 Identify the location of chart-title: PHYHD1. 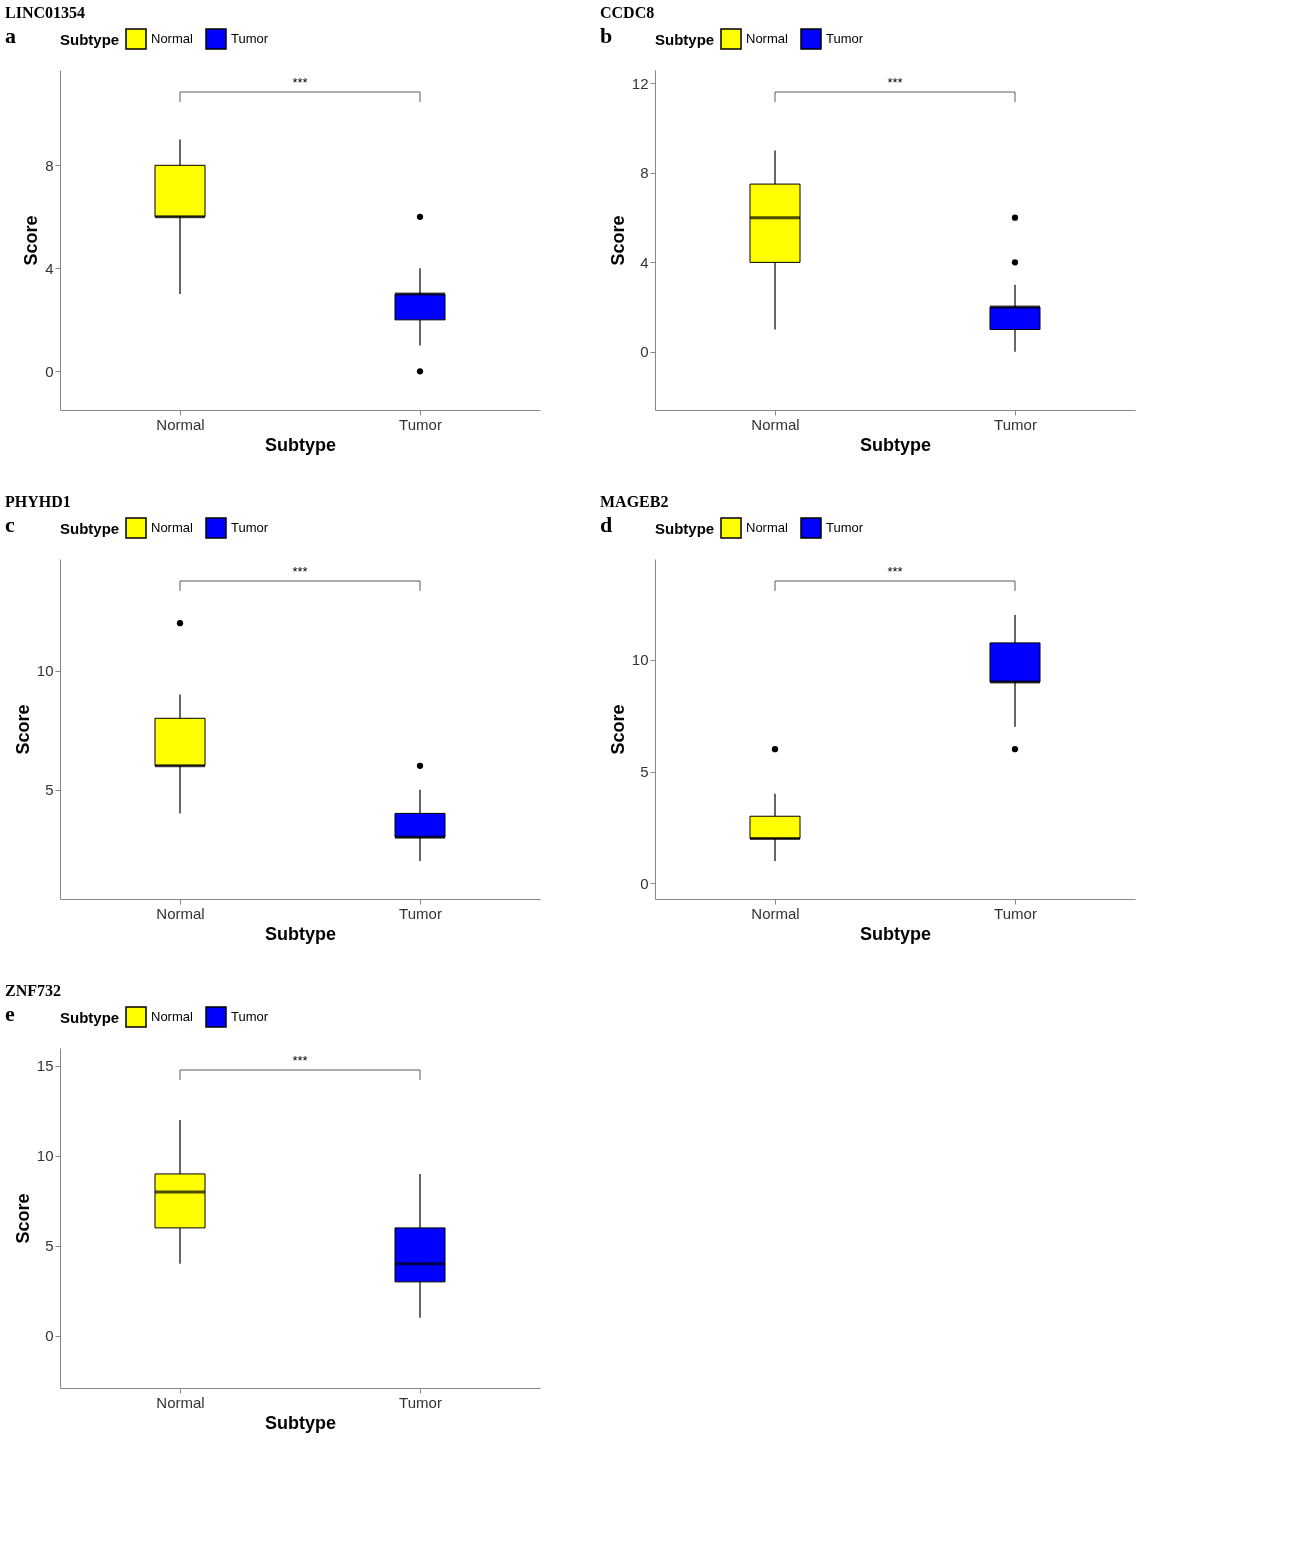
(38, 501).